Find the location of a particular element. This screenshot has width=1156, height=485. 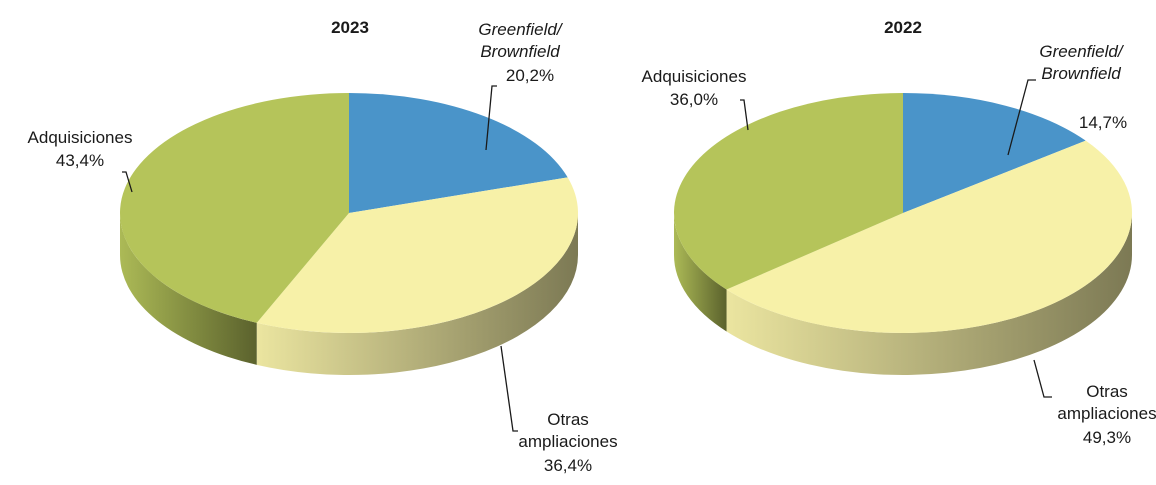

value-label: 49,3% is located at coordinates (1107, 437).